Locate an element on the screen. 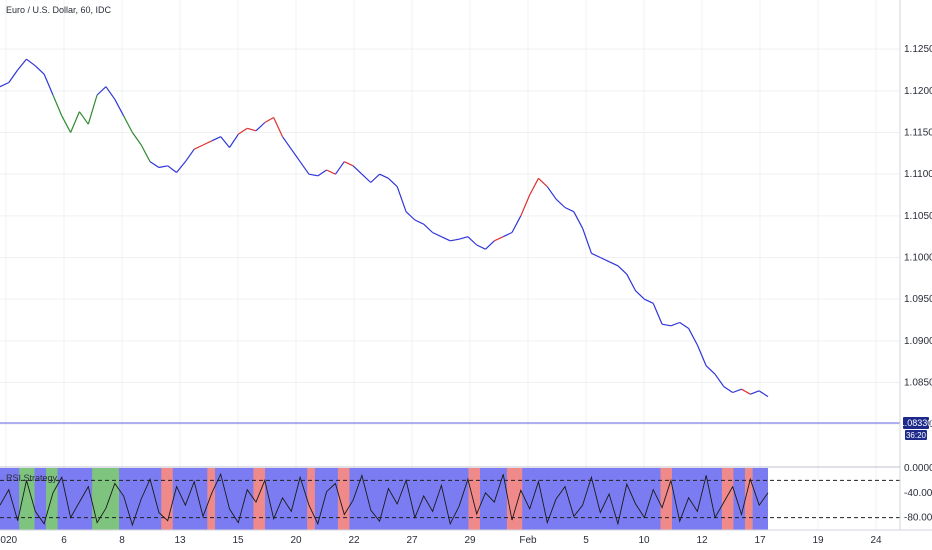  time-tick-label: 24 is located at coordinates (876, 540).